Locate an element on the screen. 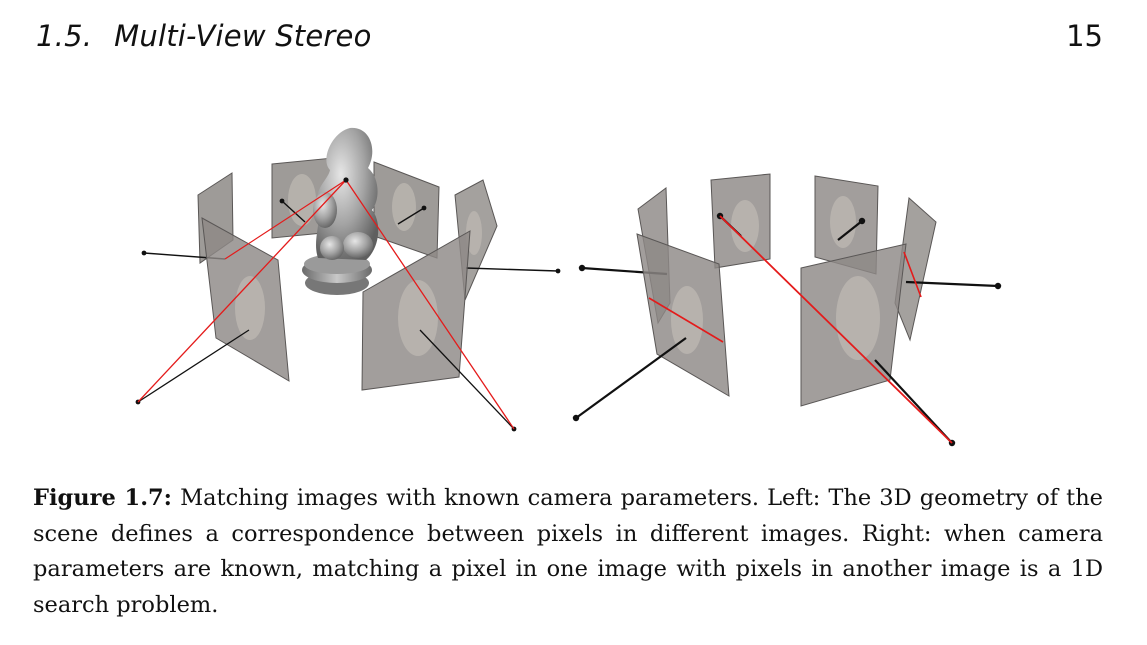 The width and height of the screenshot is (1147, 645). search-ray is located at coordinates (836, 329).